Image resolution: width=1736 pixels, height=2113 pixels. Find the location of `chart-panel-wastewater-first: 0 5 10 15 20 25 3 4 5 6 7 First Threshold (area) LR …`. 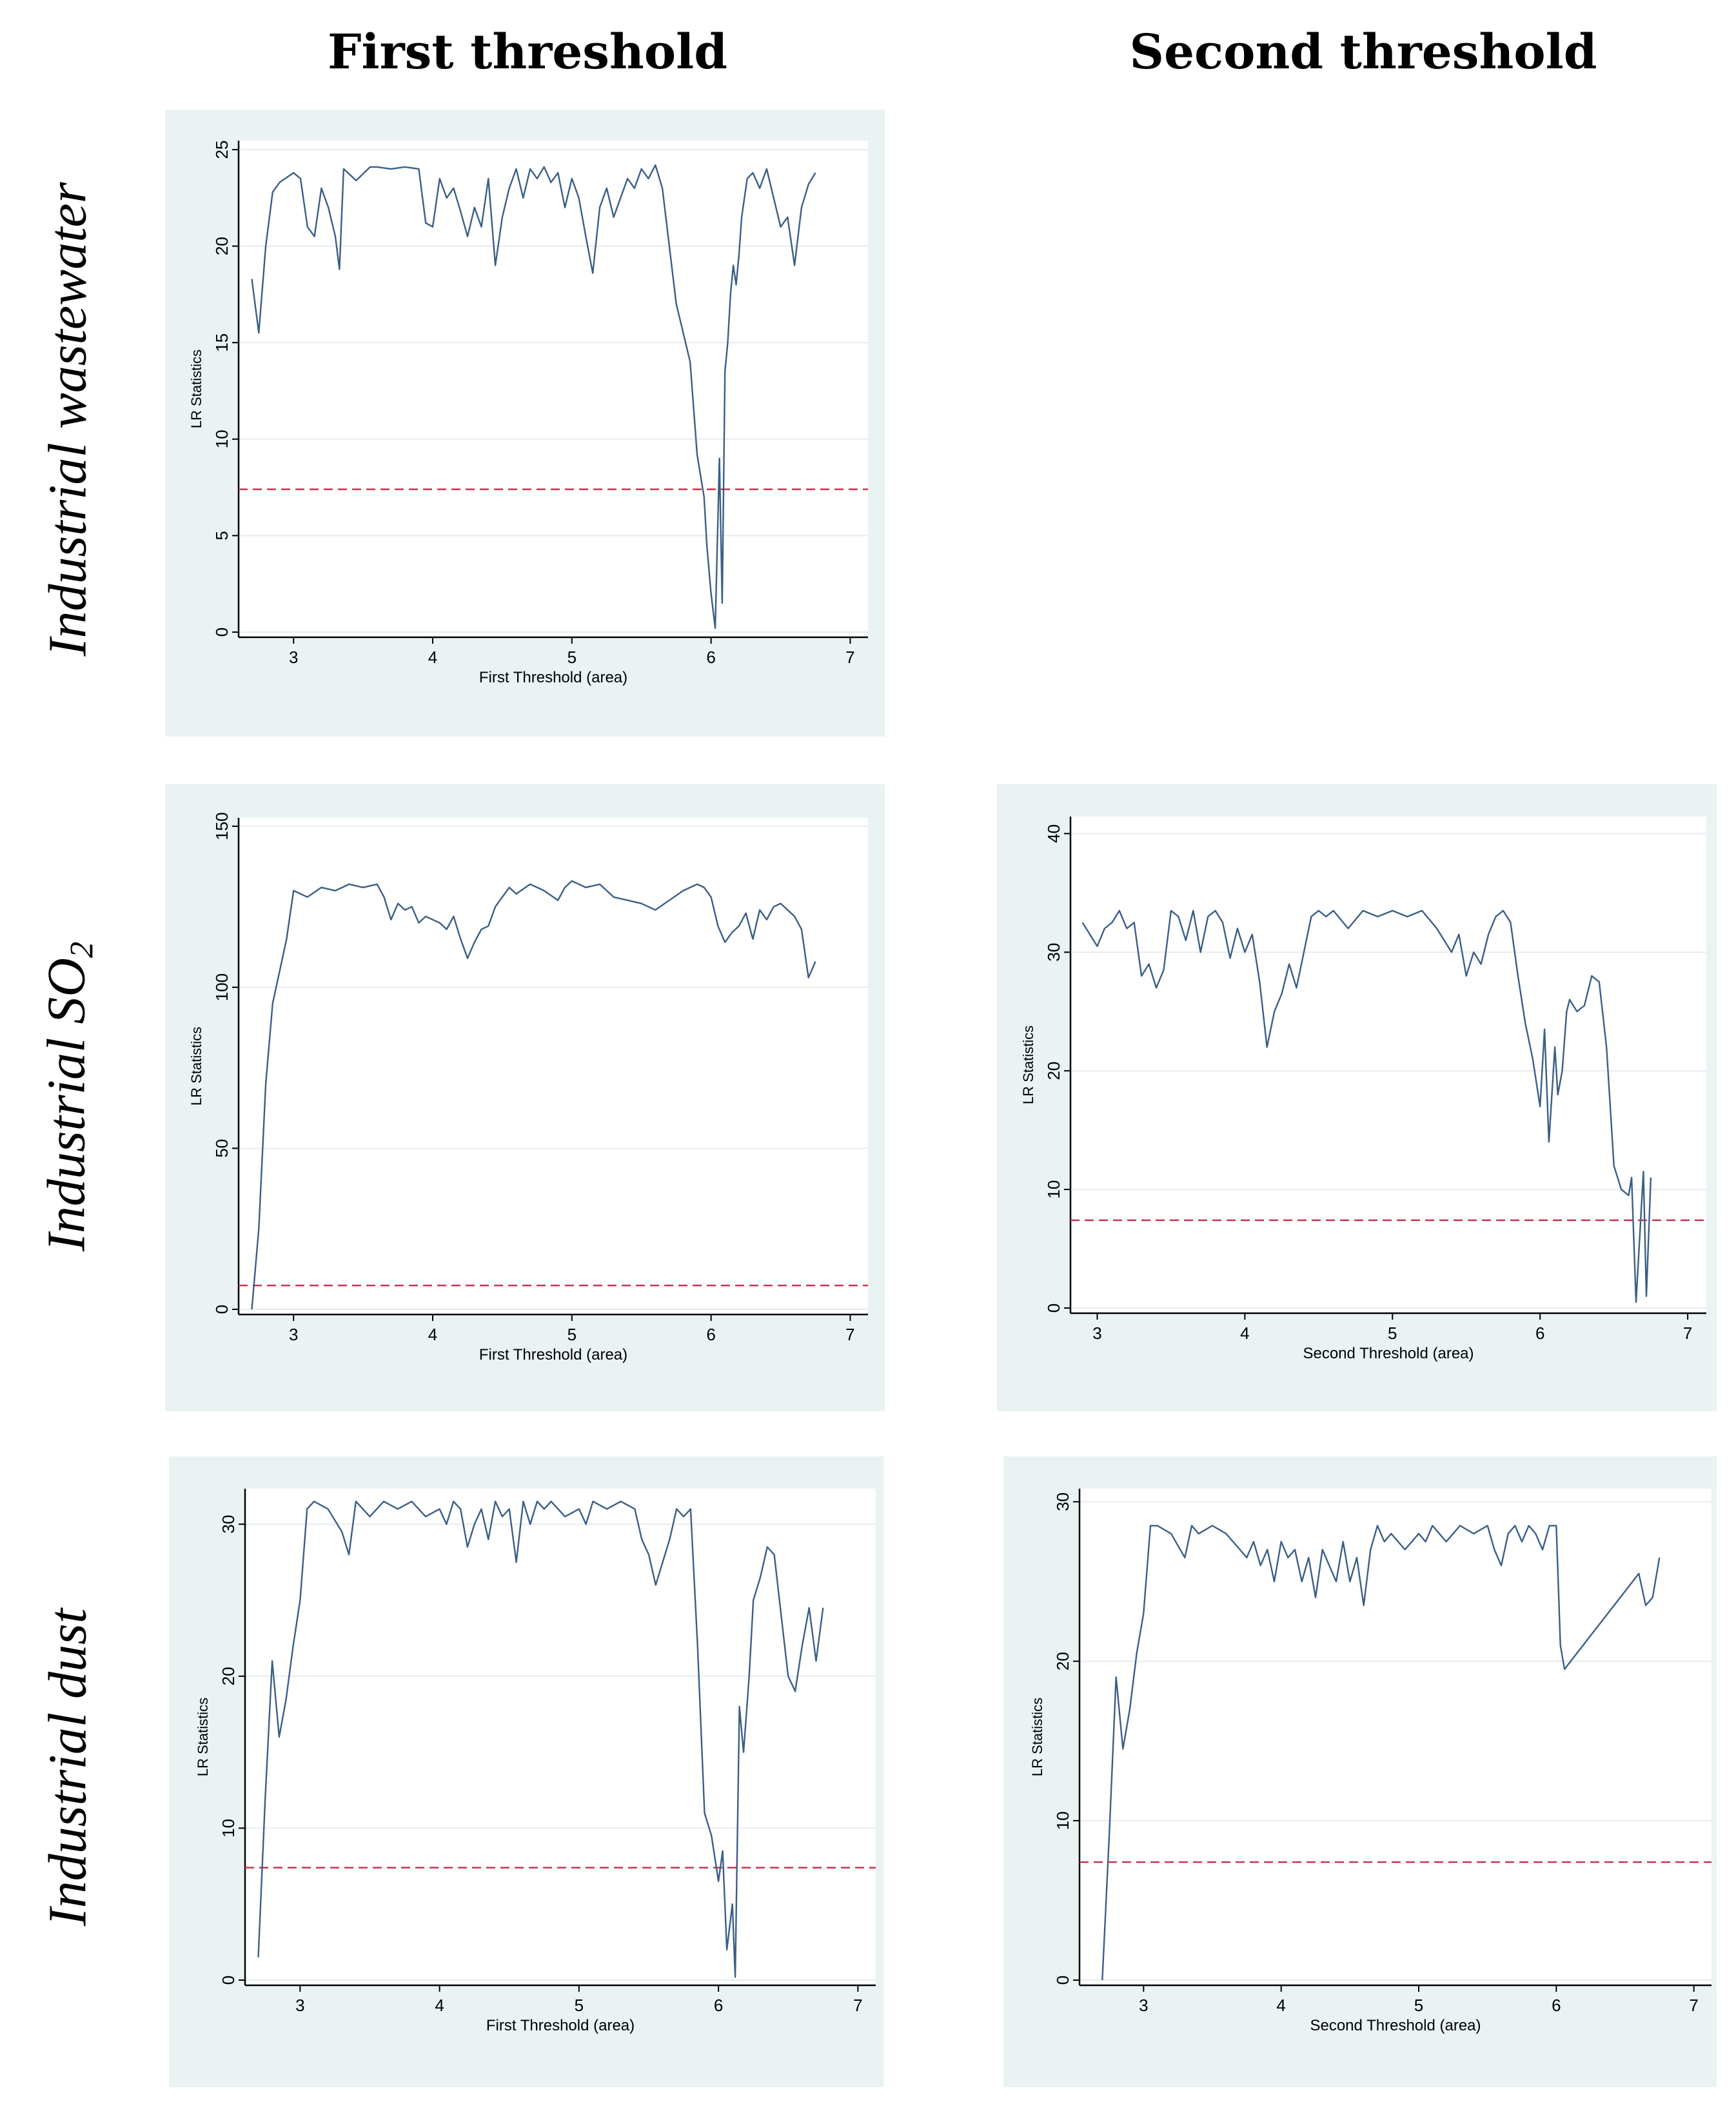

chart-panel-wastewater-first: 0 5 10 15 20 25 3 4 5 6 7 First Threshold (area) LR … is located at coordinates (525, 423).